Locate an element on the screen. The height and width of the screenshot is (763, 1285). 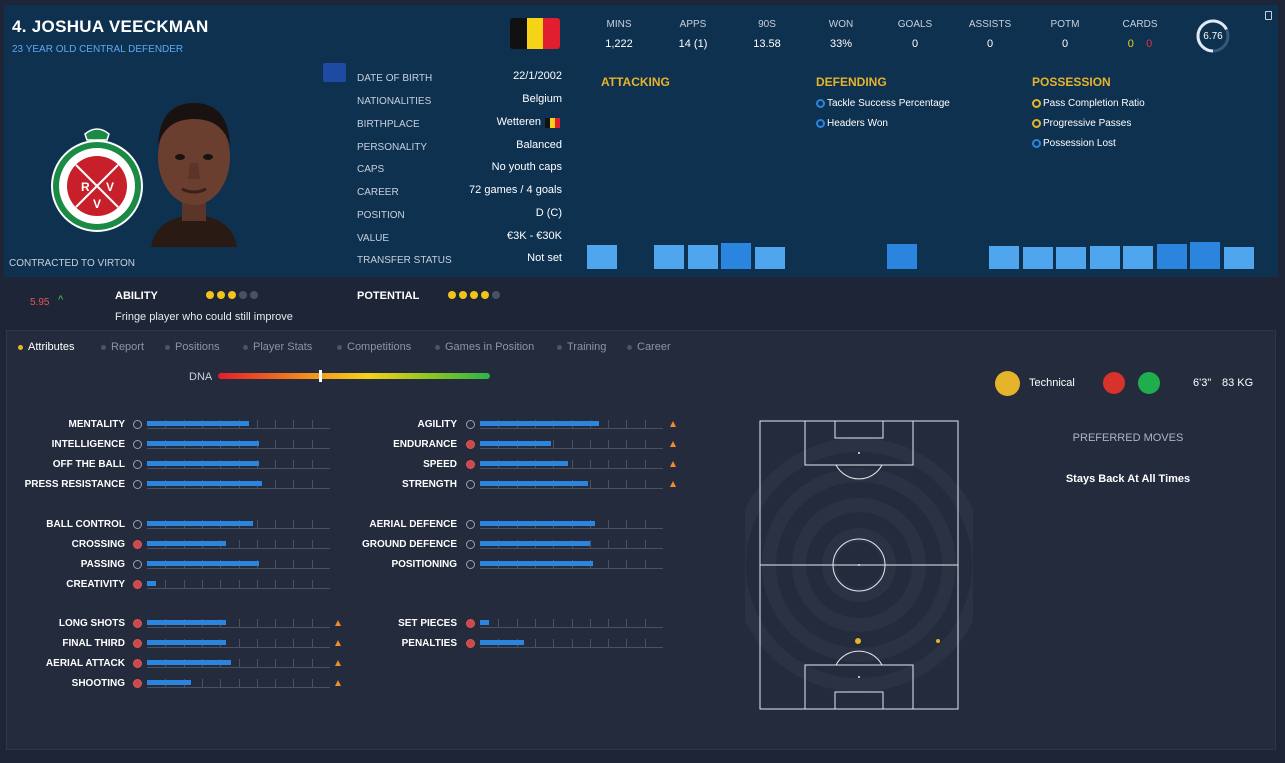
attribute-name: AERIAL ATTACK is located at coordinates (85, 663).